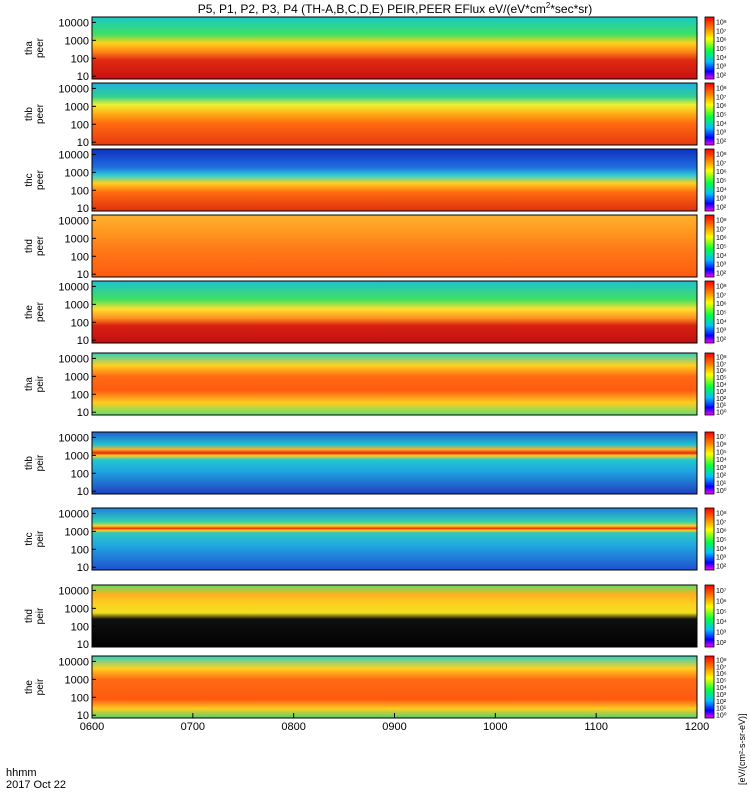 The image size is (750, 800). I want to click on colorbar-thd_peer, so click(709, 246).